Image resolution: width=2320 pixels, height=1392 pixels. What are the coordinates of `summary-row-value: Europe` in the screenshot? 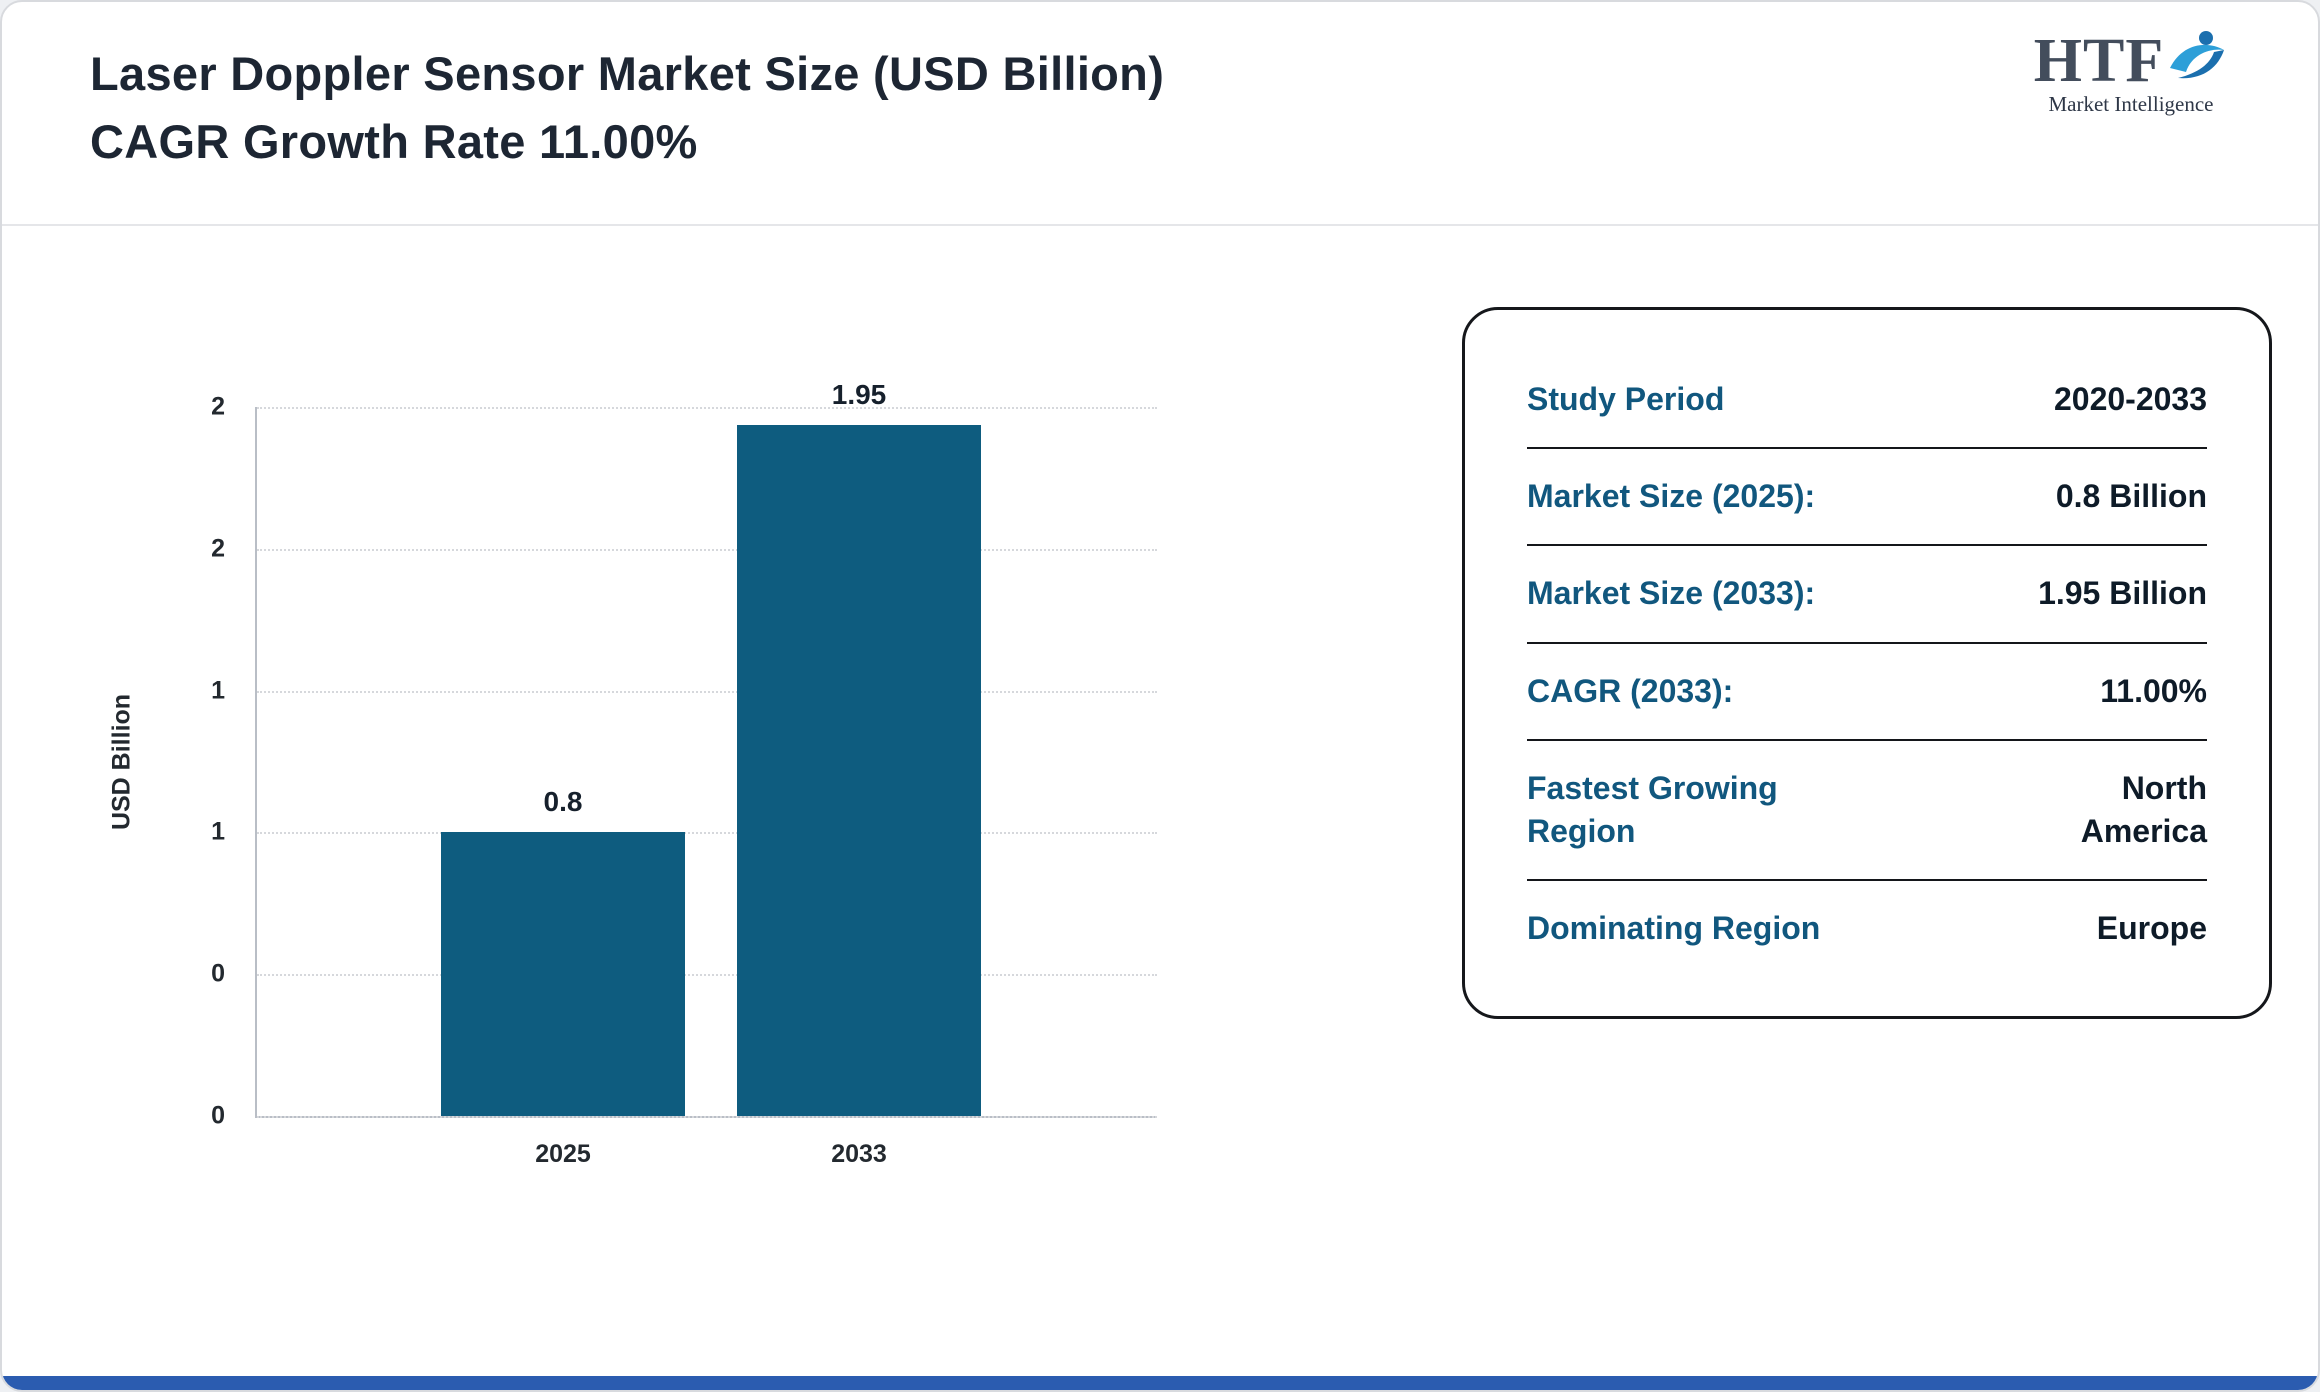 It's located at (2151, 928).